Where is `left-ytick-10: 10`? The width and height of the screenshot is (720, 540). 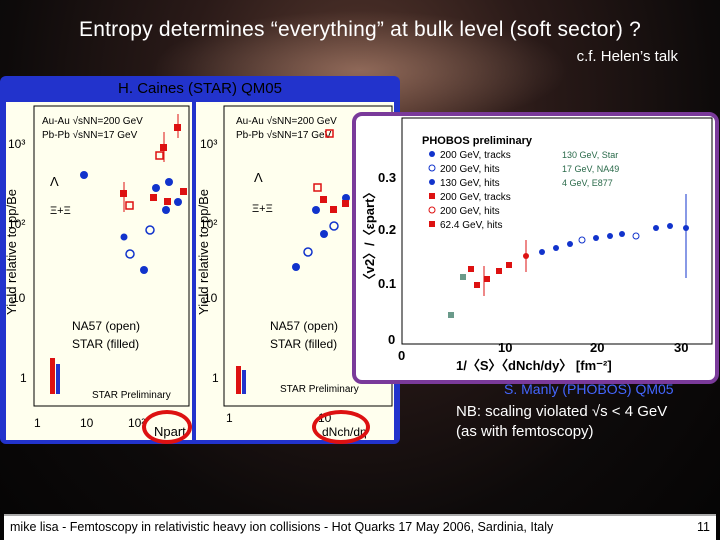
left-ytick-10: 10 is located at coordinates (19, 298).